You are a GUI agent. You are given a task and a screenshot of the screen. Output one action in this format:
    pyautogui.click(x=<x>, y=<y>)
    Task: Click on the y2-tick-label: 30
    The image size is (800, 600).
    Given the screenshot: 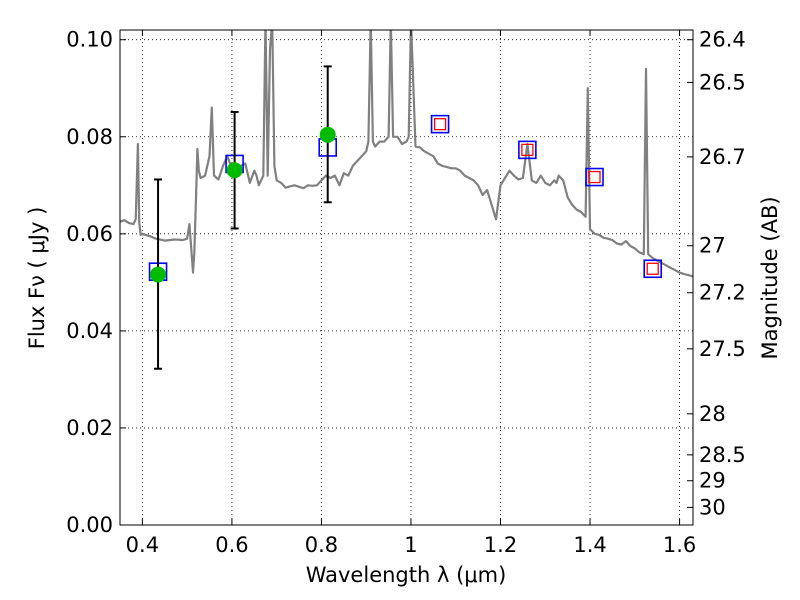 What is the action you would take?
    pyautogui.click(x=712, y=507)
    